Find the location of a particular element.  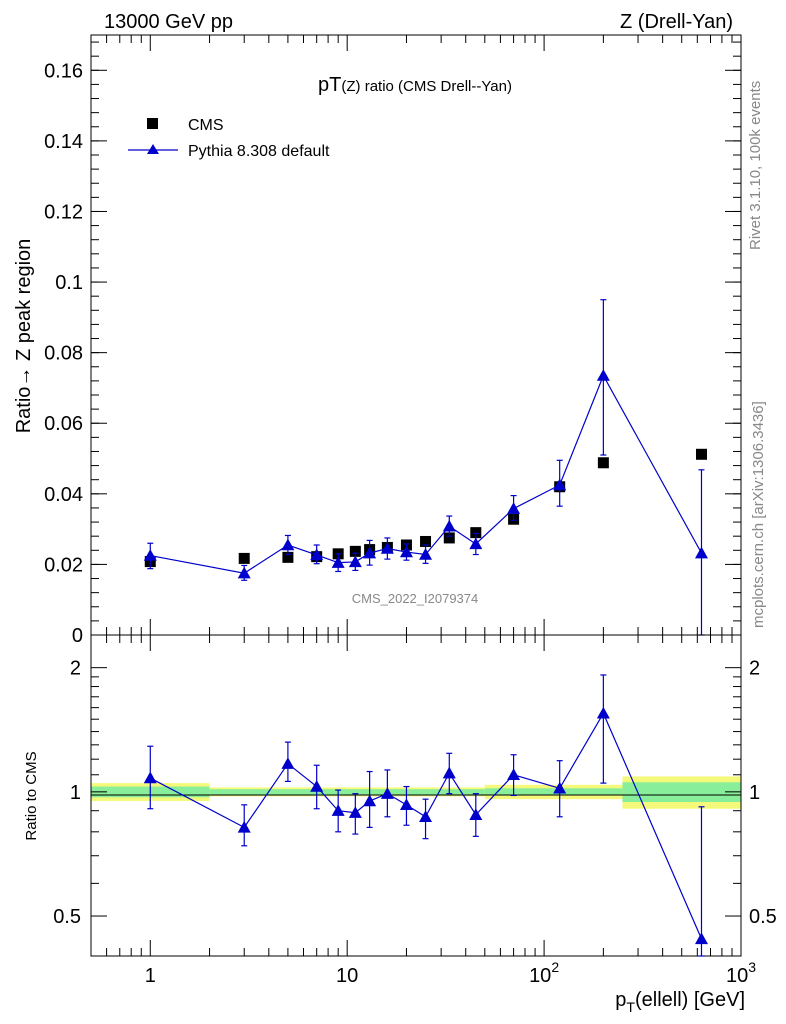

y-tick-label: 0.02 is located at coordinates (63, 565).